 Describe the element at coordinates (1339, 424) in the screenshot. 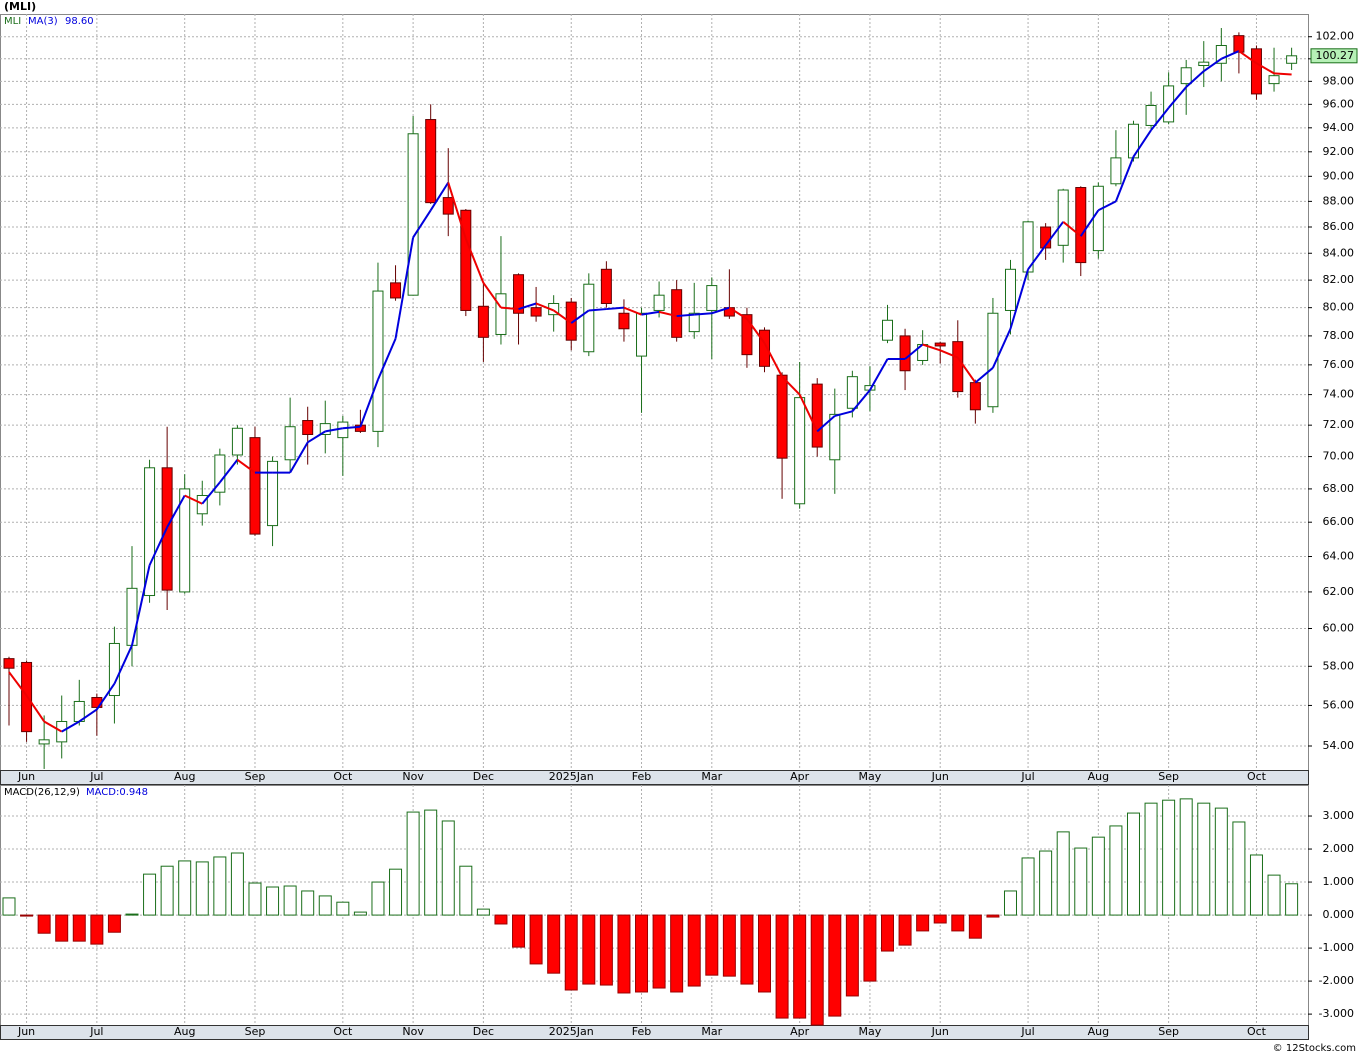

I see `y-tick-label: 72.00` at that location.